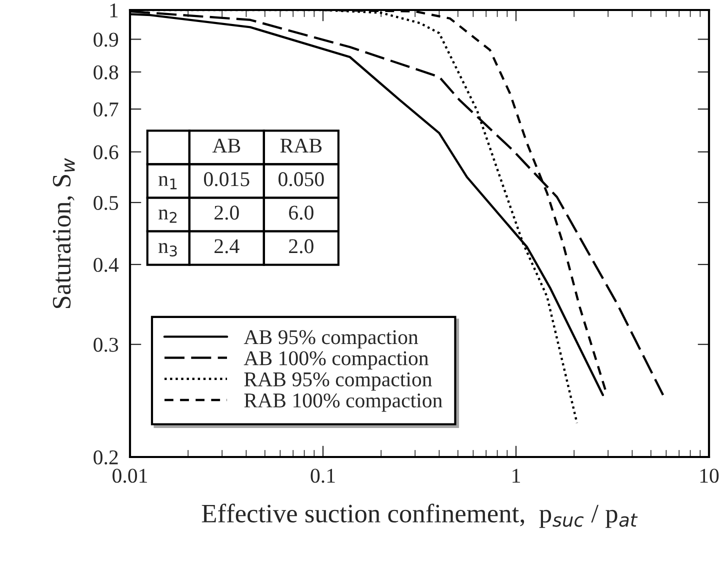 This screenshot has height=565, width=724. I want to click on x-axis-title: Effective suction confinement, p$_{suc}$ / p$_{at}$, so click(420, 516).